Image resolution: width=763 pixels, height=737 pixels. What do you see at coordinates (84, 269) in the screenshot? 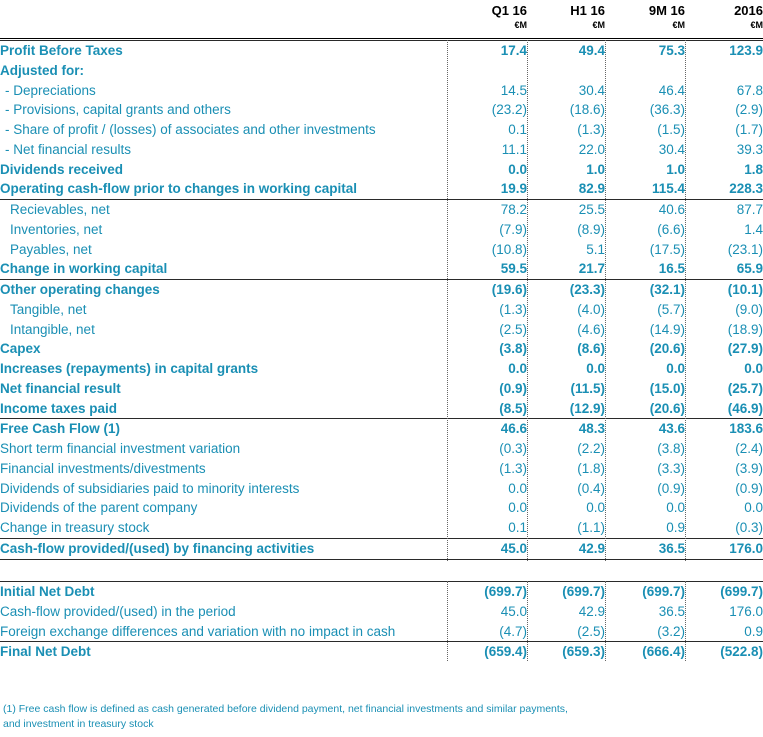
I see `row-label: Change in working capital` at bounding box center [84, 269].